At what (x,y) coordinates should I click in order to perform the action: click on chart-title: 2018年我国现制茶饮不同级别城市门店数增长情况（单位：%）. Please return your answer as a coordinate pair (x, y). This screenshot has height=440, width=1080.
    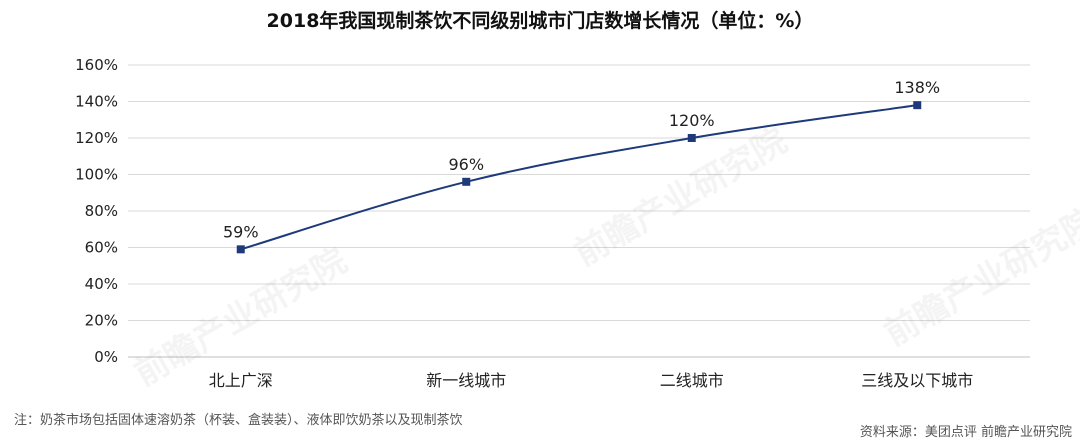
    Looking at the image, I should click on (540, 21).